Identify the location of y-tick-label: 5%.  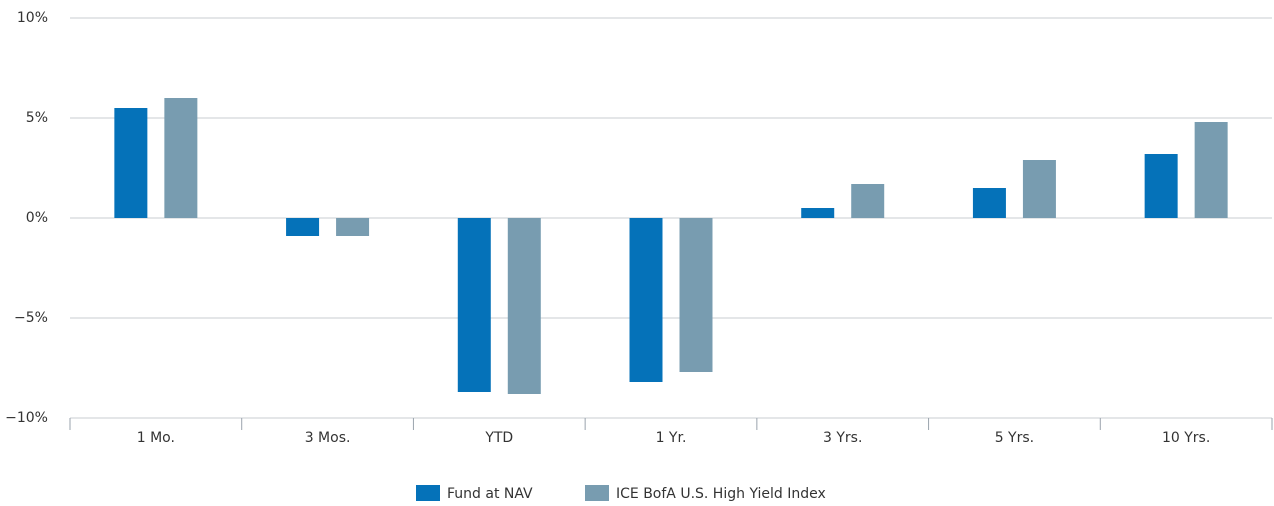
(37, 118).